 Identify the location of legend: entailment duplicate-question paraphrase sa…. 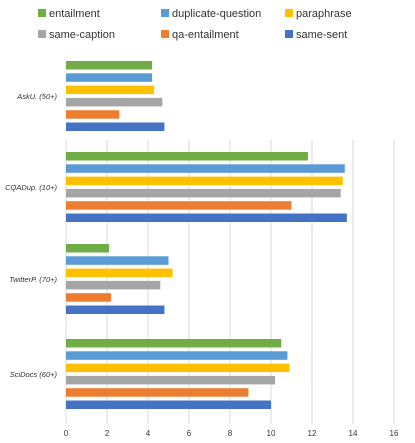
(195, 24).